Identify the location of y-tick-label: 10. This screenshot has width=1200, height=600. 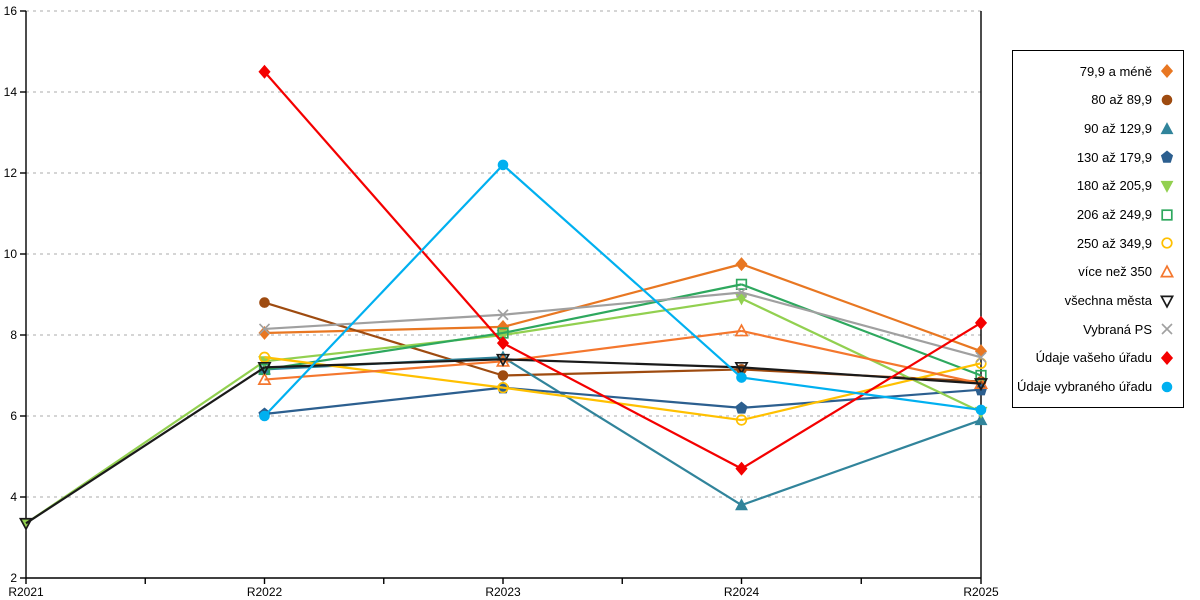
(11, 254).